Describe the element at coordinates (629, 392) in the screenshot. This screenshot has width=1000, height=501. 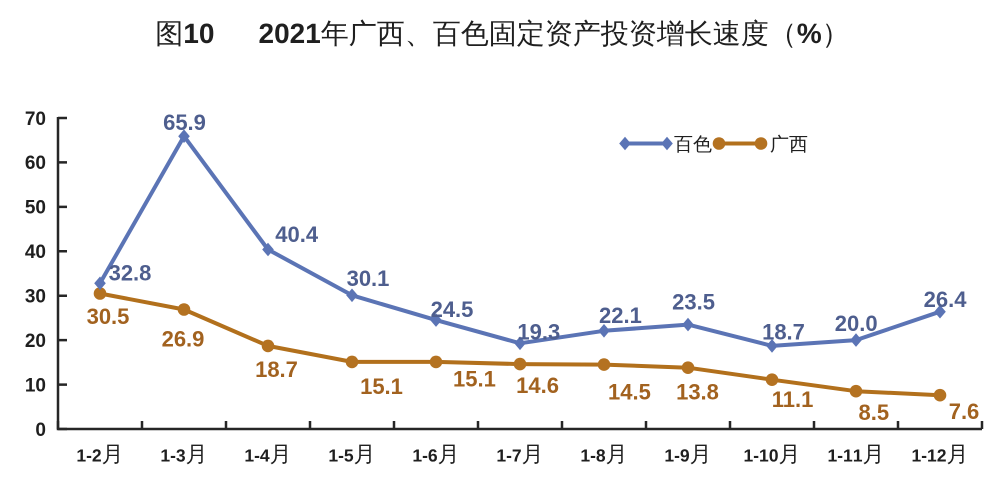
I see `svg-text: 14.5` at that location.